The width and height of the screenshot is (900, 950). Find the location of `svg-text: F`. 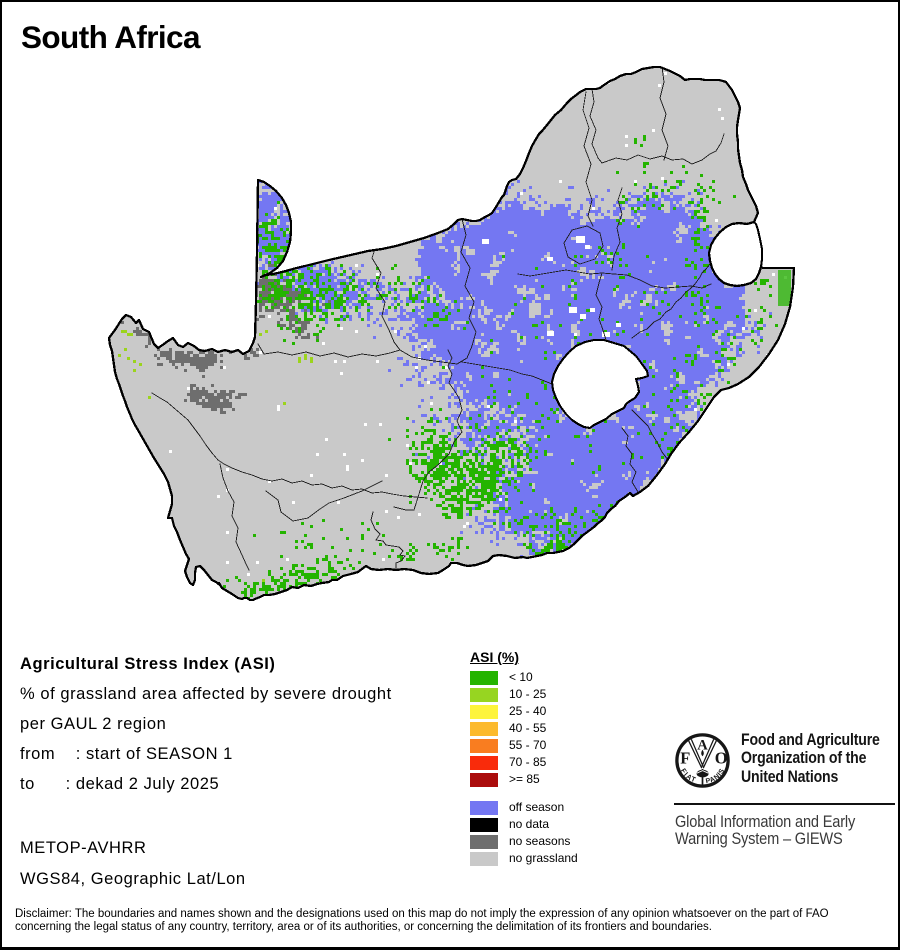

svg-text: F is located at coordinates (685, 757).